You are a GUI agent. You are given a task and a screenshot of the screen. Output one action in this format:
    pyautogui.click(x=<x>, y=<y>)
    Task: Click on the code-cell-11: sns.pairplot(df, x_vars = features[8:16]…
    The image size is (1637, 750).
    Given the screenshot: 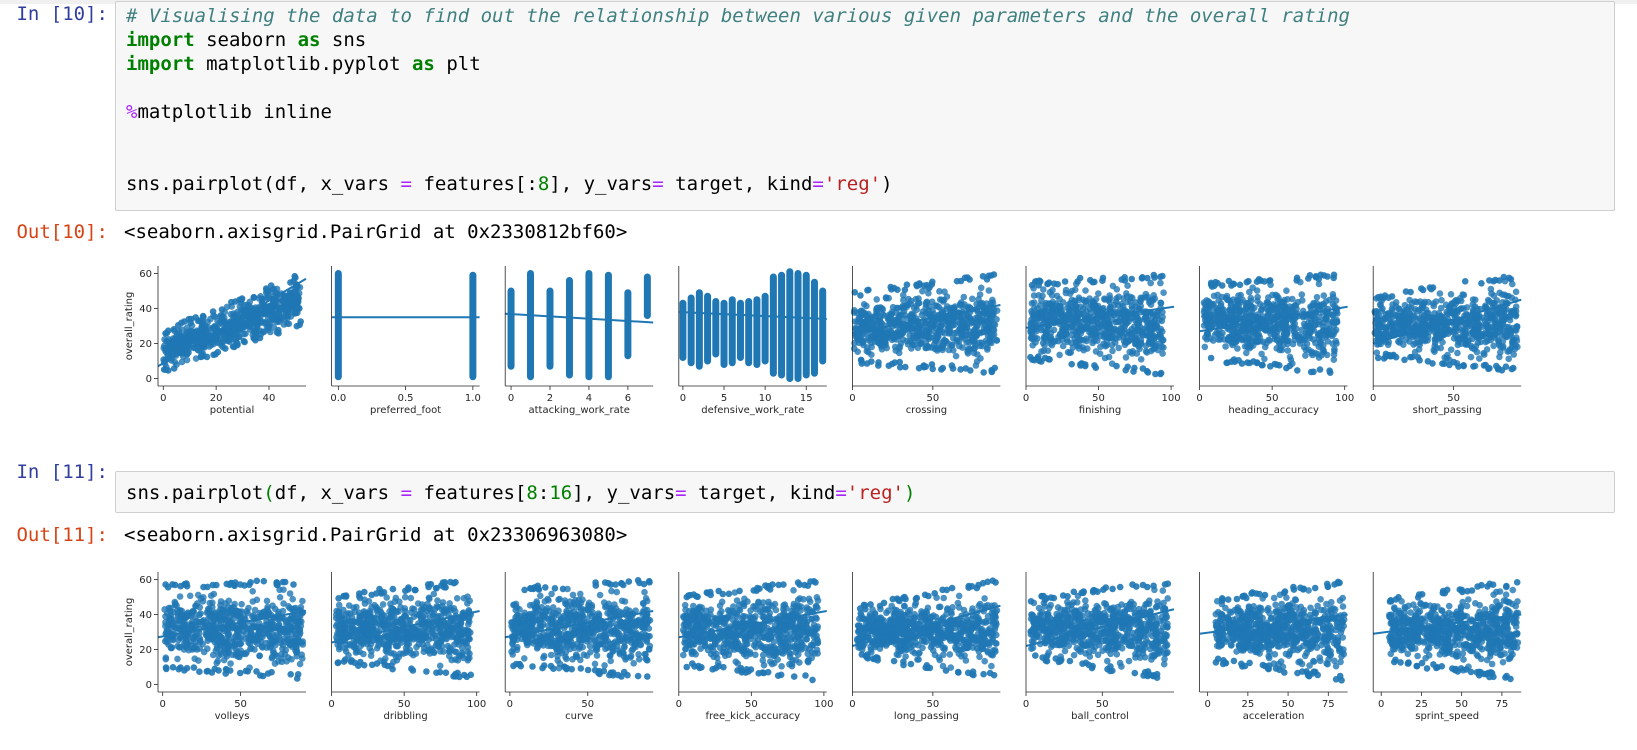 What is the action you would take?
    pyautogui.click(x=865, y=492)
    